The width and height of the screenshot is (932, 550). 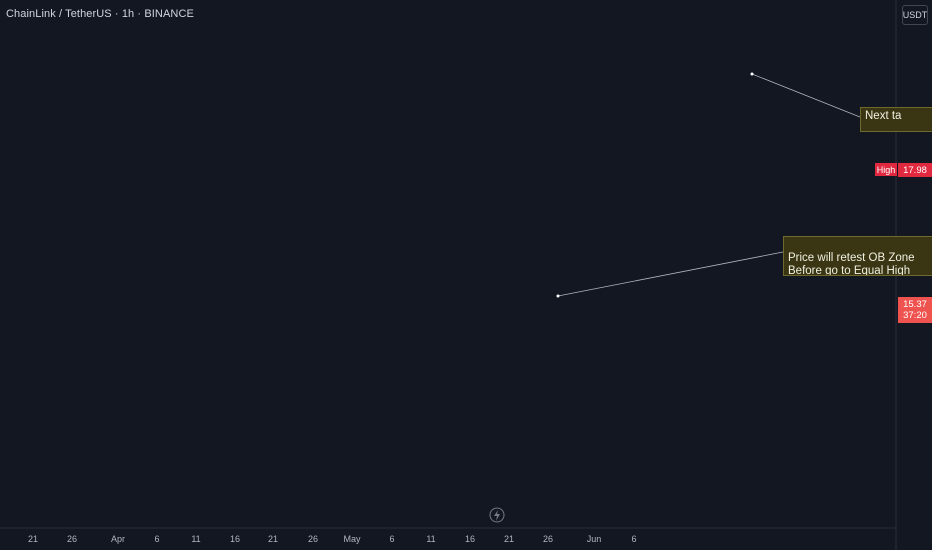 I want to click on high-label: High, so click(x=886, y=169).